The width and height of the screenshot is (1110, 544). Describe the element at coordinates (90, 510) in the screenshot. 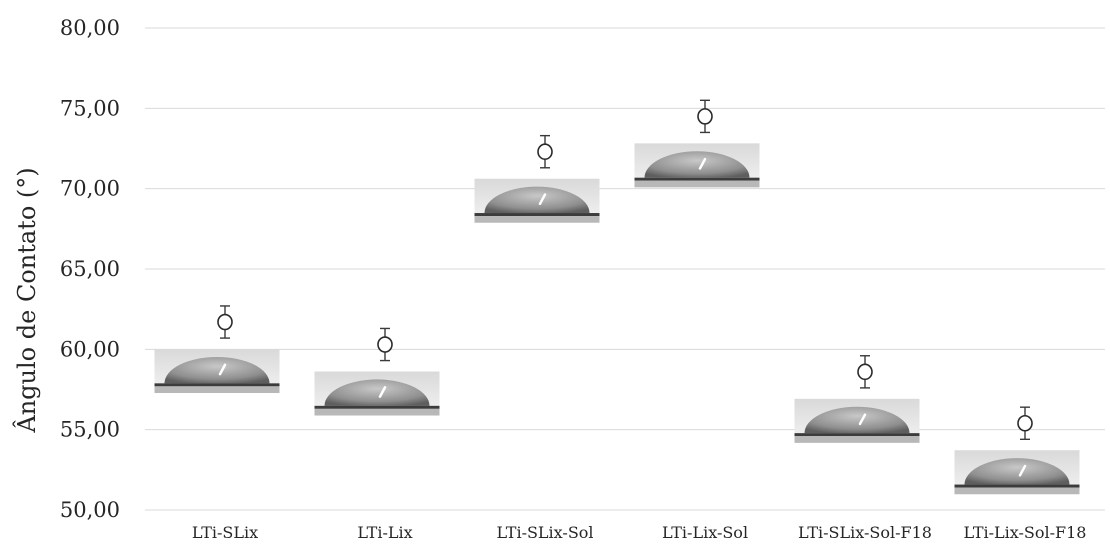

I see `y-tick-label: 50,00` at that location.